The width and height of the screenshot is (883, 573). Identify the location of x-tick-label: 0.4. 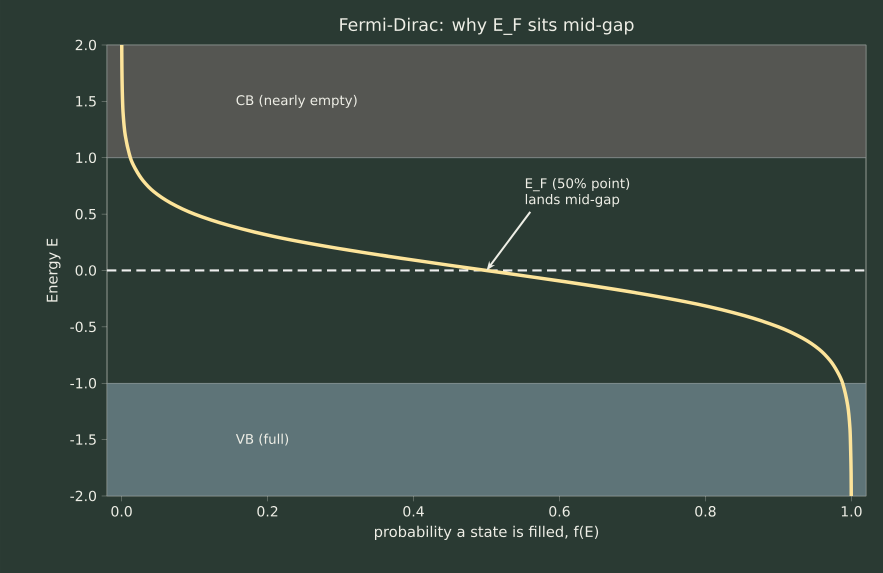
(413, 511).